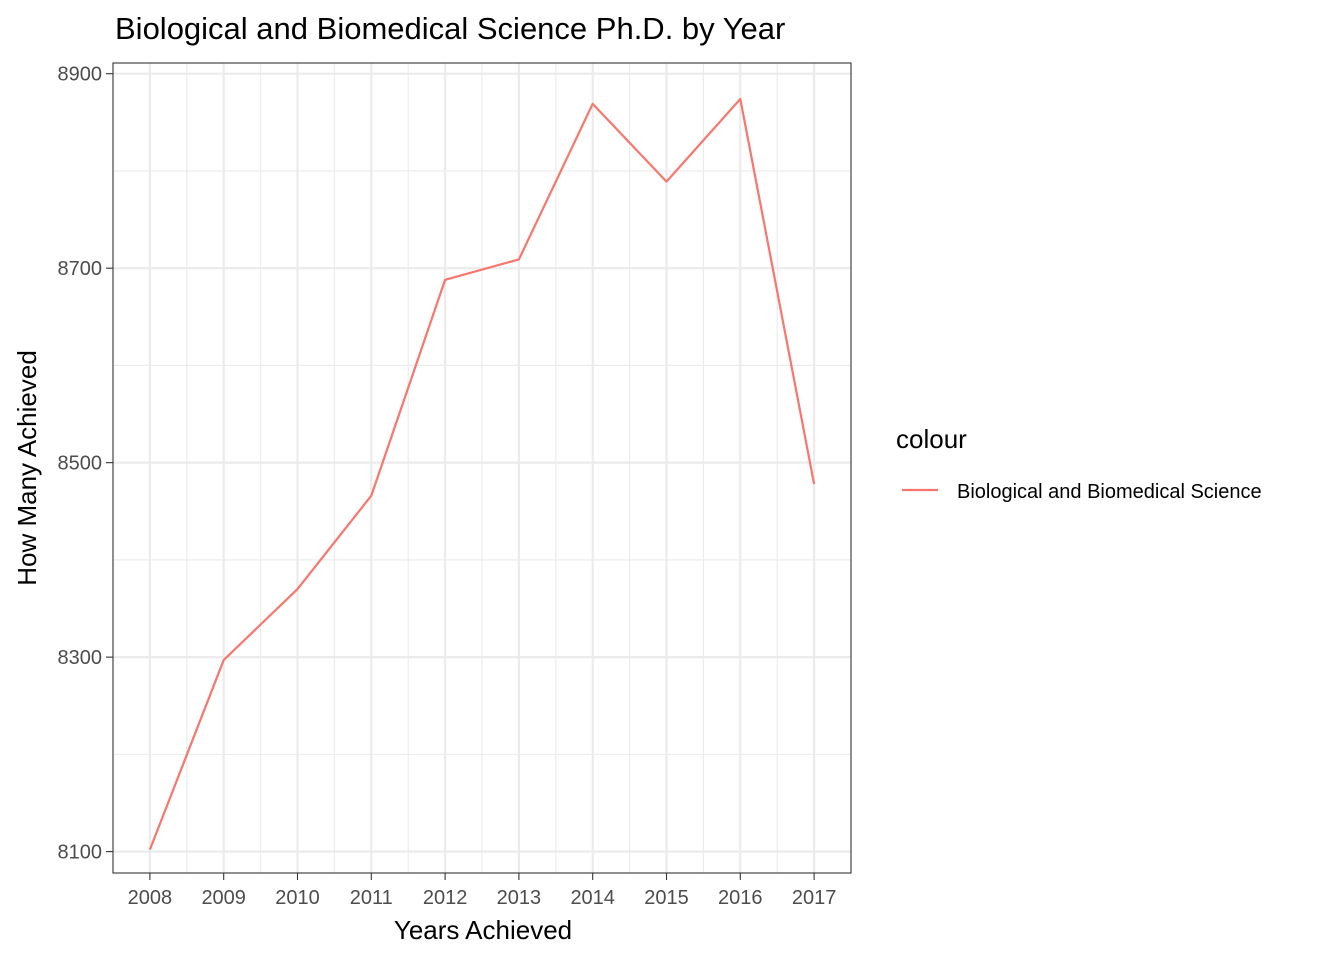 This screenshot has width=1344, height=960. What do you see at coordinates (150, 898) in the screenshot?
I see `x-tick-label: 2008` at bounding box center [150, 898].